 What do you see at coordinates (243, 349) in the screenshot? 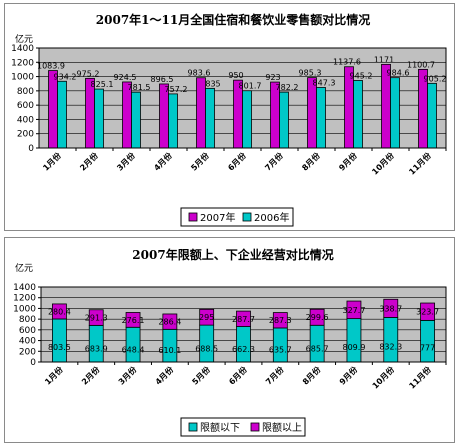
I see `data-label: 662.3` at bounding box center [243, 349].